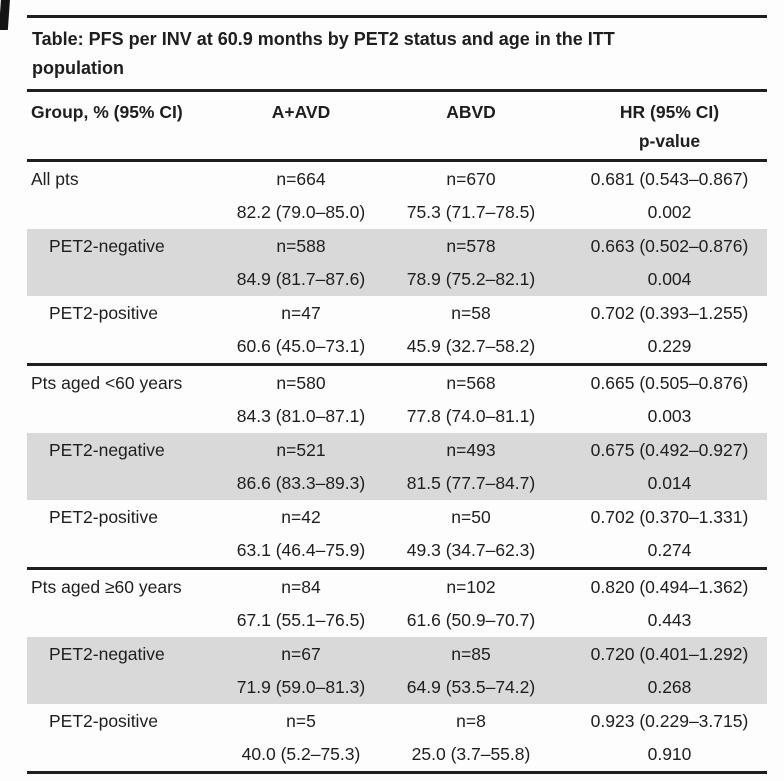 The image size is (784, 781). Describe the element at coordinates (301, 466) in the screenshot. I see `aavd-cell: n=521 86.6 (83.3–89.3)` at that location.